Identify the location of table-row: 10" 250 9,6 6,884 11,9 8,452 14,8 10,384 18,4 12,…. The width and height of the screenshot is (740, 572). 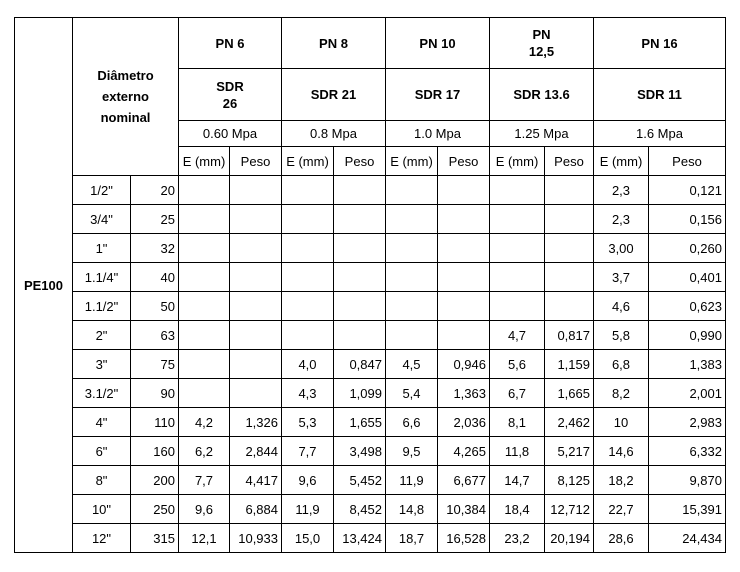
(370, 509).